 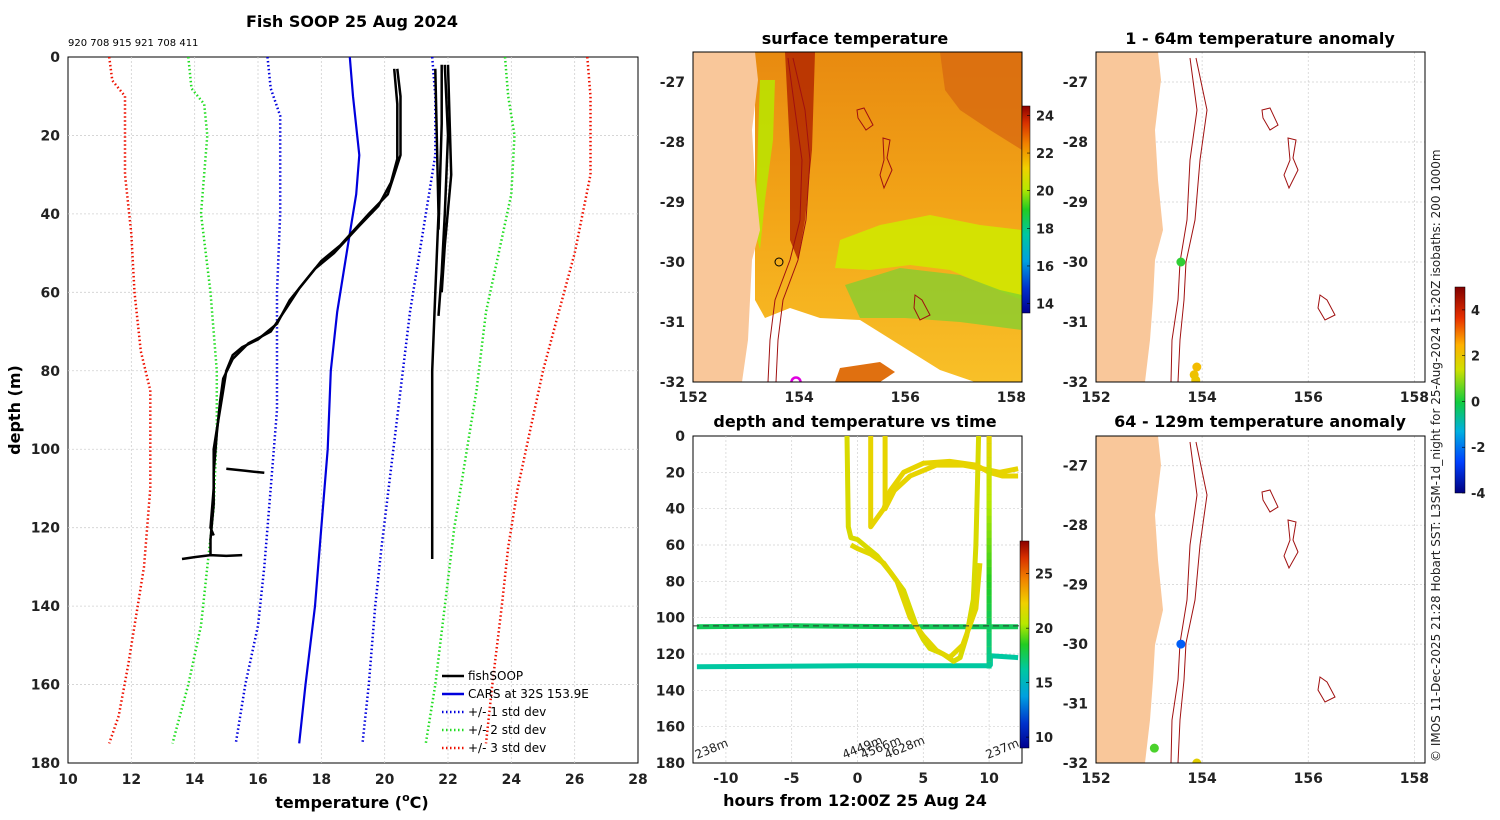 I want to click on profile-xtick-label: 10, so click(x=68, y=780).